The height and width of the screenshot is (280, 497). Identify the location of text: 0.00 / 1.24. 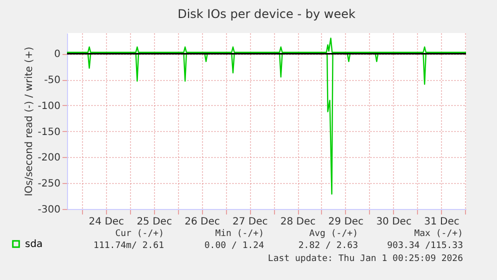
(234, 246).